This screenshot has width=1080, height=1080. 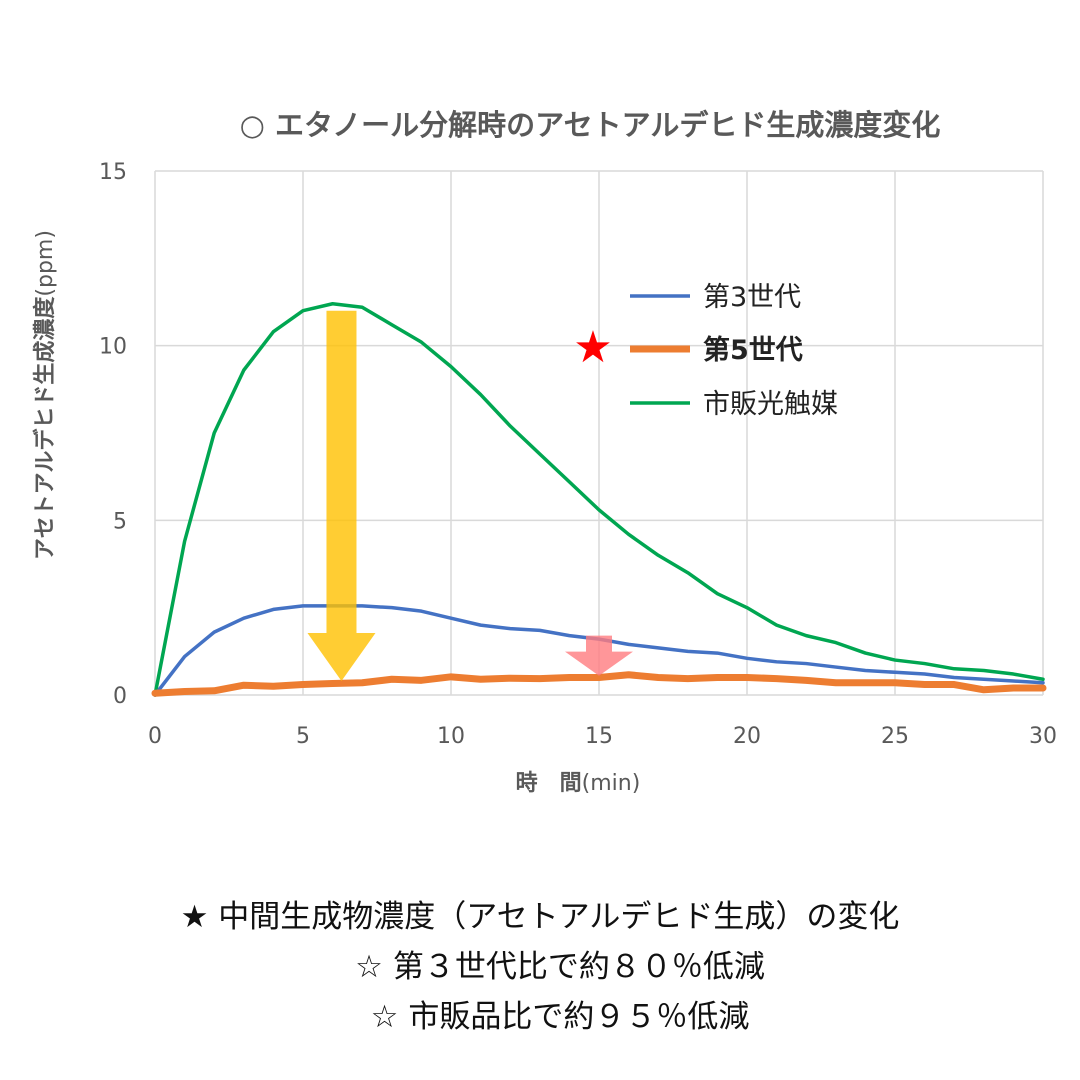 What do you see at coordinates (470, 496) in the screenshot?
I see `arrows` at bounding box center [470, 496].